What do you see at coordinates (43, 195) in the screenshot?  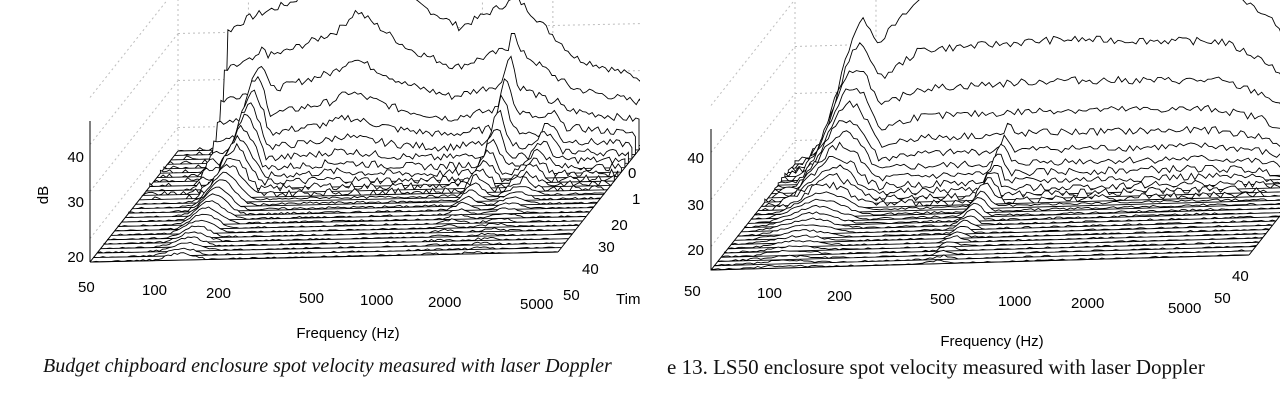 I see `z-axis-label: dB` at bounding box center [43, 195].